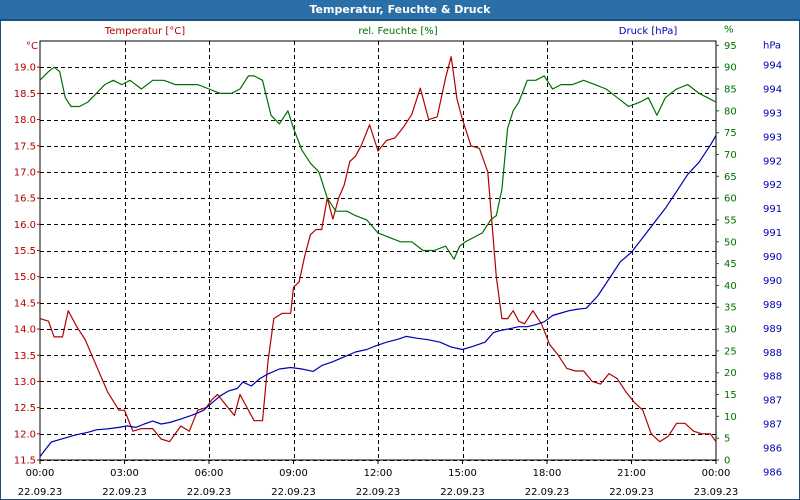 This screenshot has width=800, height=500. I want to click on left-tick-label: 15.5, so click(25, 251).